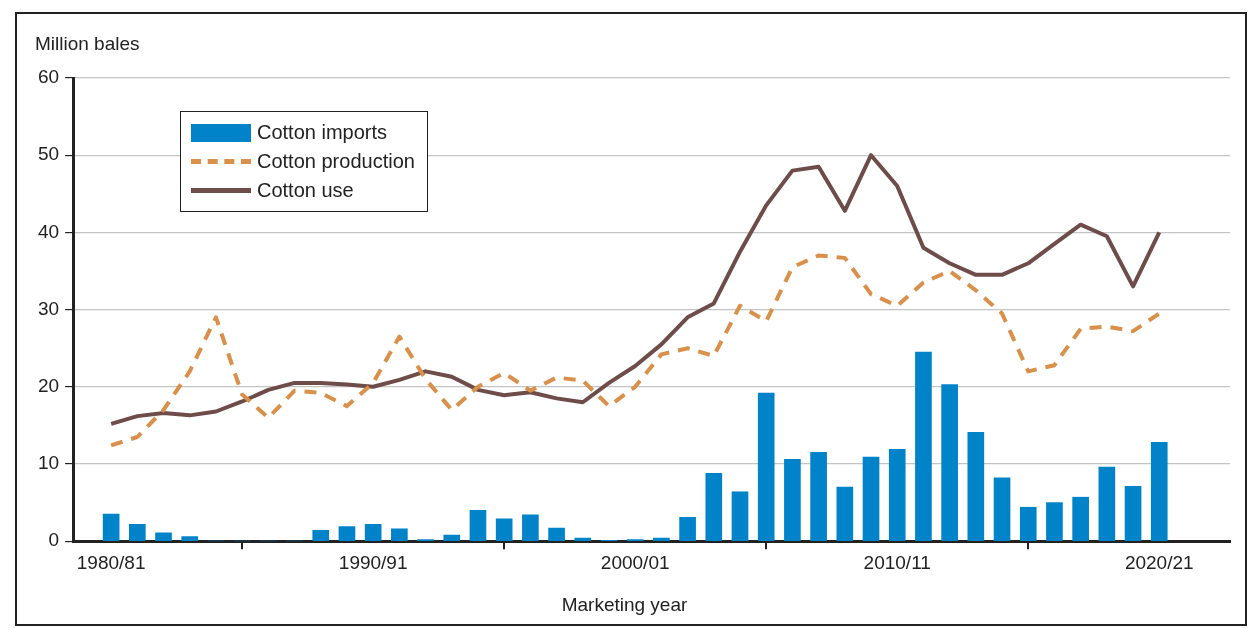 The height and width of the screenshot is (628, 1249). What do you see at coordinates (48, 463) in the screenshot?
I see `y-tick-label: 10` at bounding box center [48, 463].